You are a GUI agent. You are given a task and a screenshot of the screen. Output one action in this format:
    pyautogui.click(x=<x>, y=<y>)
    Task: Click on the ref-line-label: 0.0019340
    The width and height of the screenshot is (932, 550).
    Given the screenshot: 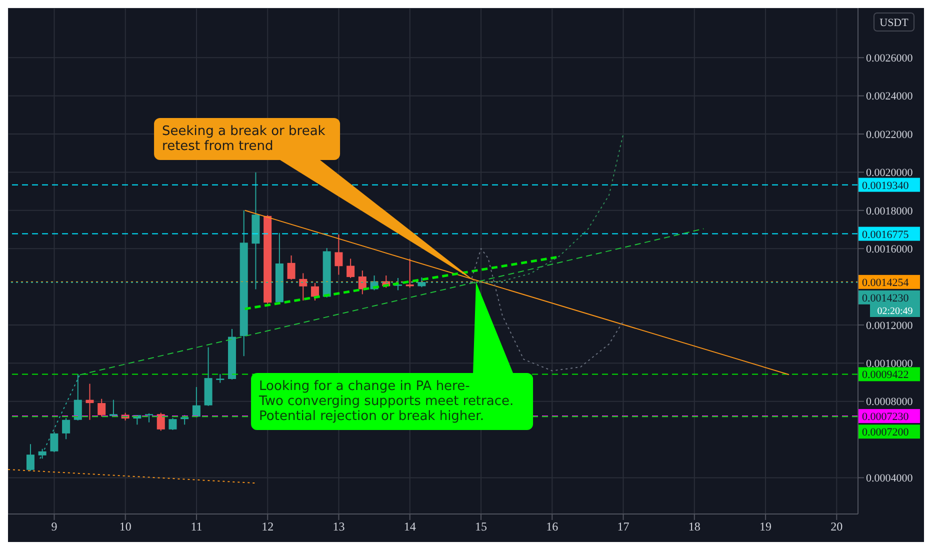 What is the action you would take?
    pyautogui.click(x=886, y=186)
    